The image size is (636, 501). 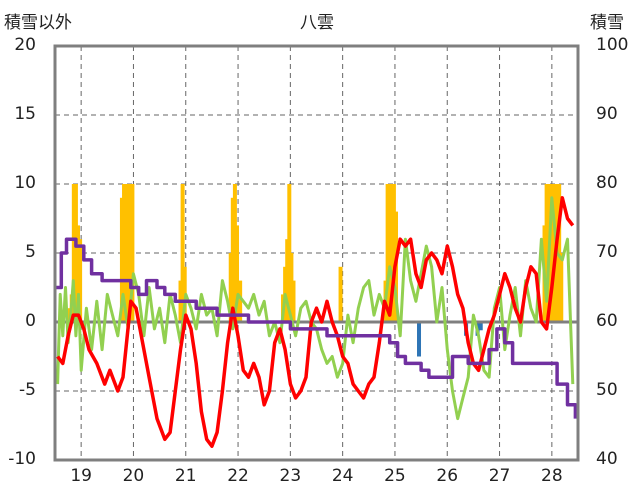 I want to click on x-tick-label: 23, so click(x=290, y=476).